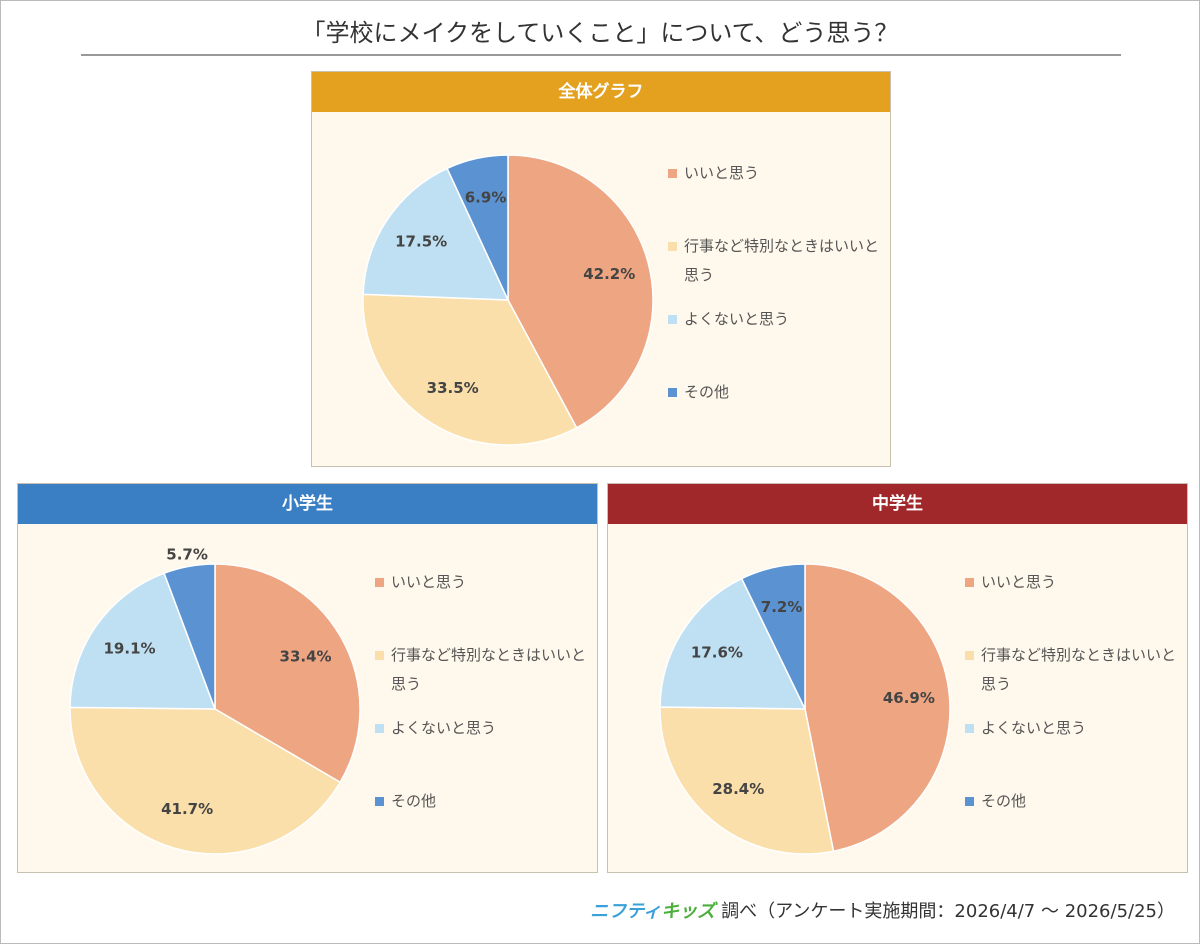 This screenshot has height=944, width=1200. I want to click on panel-header: 中学生, so click(897, 504).